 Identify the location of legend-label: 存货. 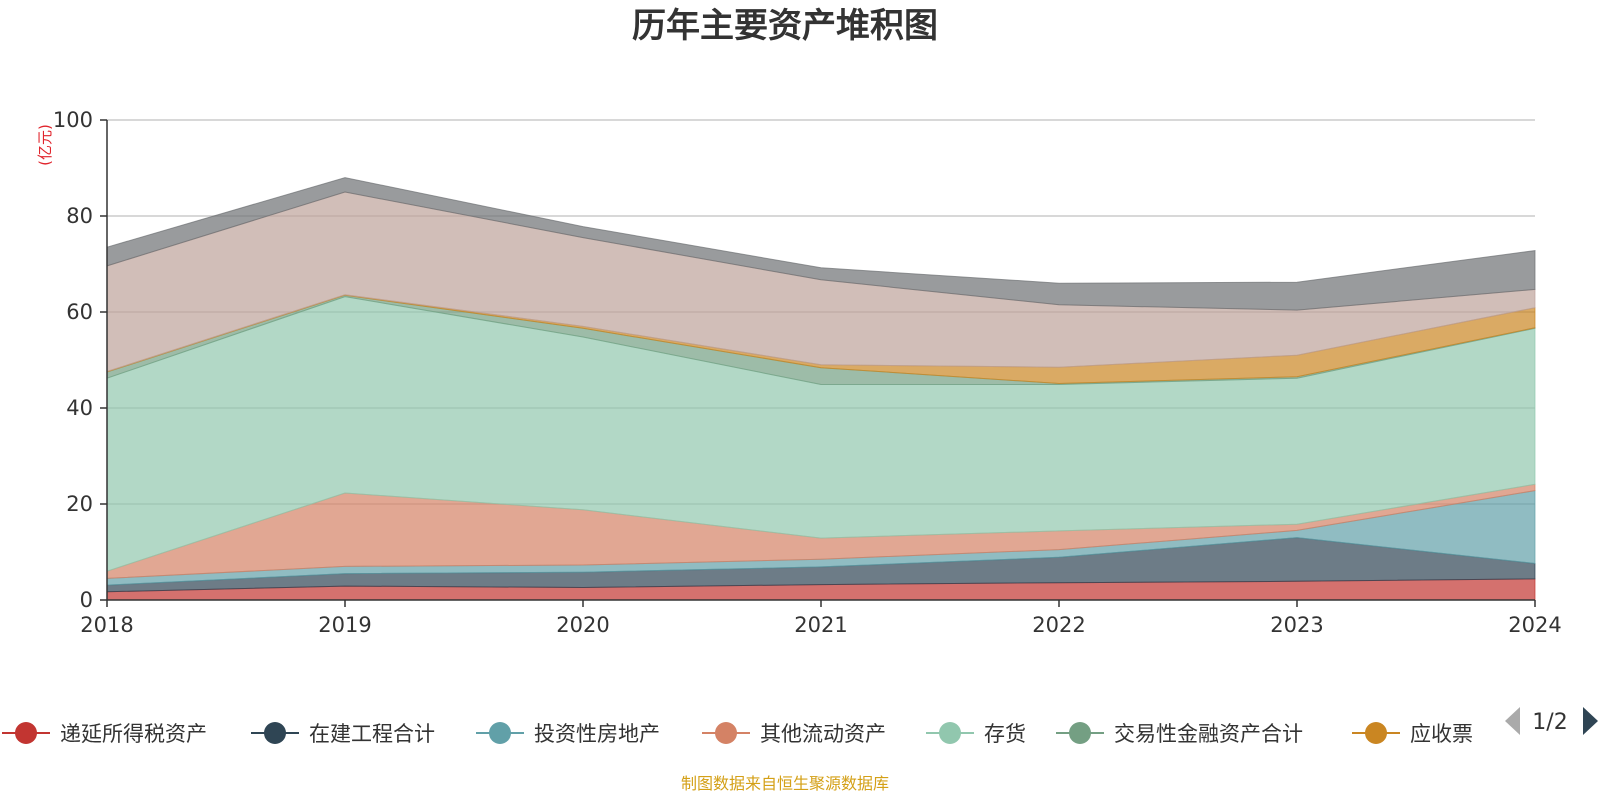
(1005, 734).